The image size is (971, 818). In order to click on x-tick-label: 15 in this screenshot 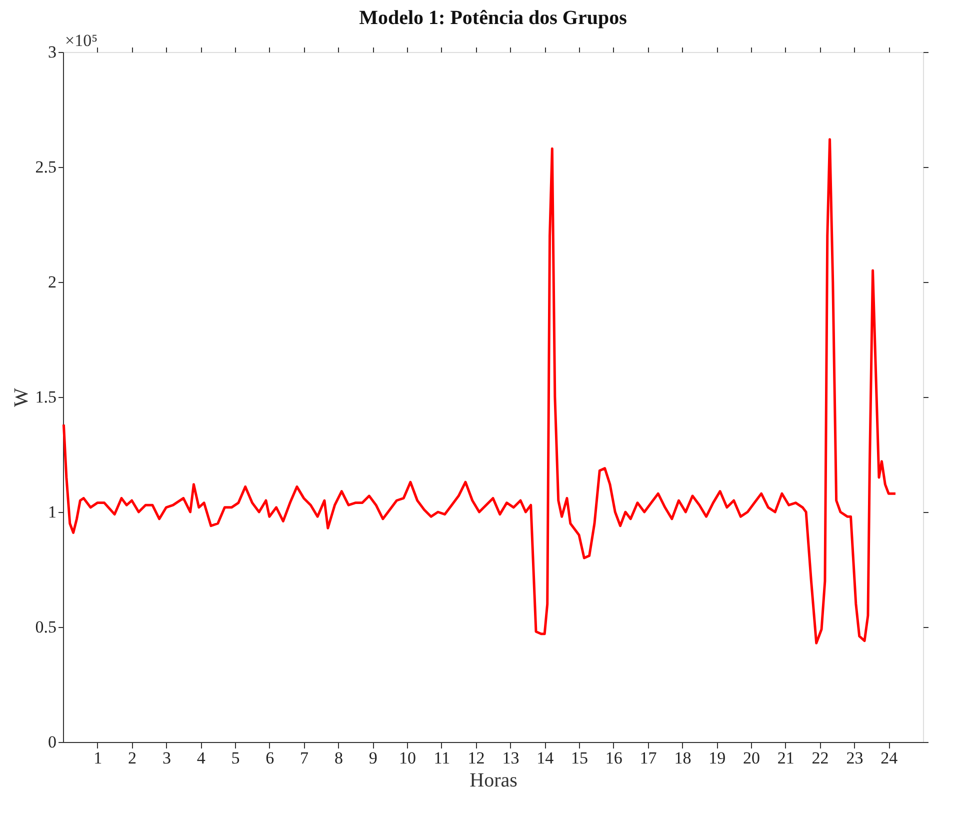, I will do `click(579, 758)`.